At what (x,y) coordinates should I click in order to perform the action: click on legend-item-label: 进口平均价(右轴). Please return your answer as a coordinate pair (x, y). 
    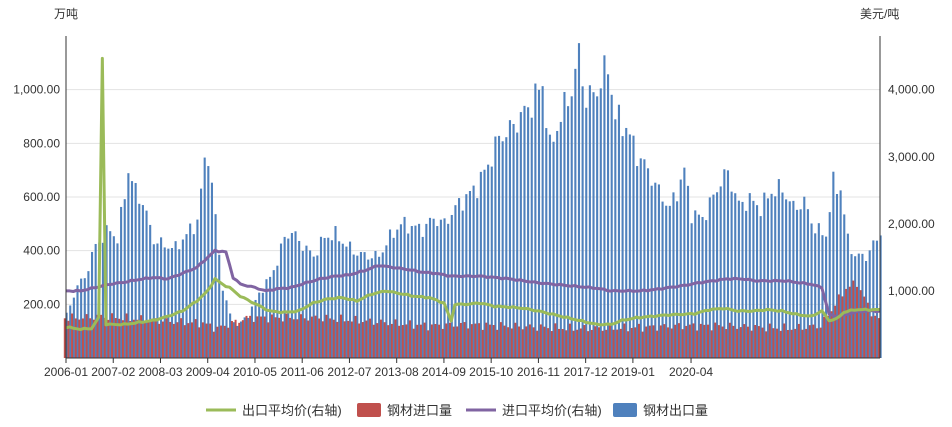
    Looking at the image, I should click on (552, 410).